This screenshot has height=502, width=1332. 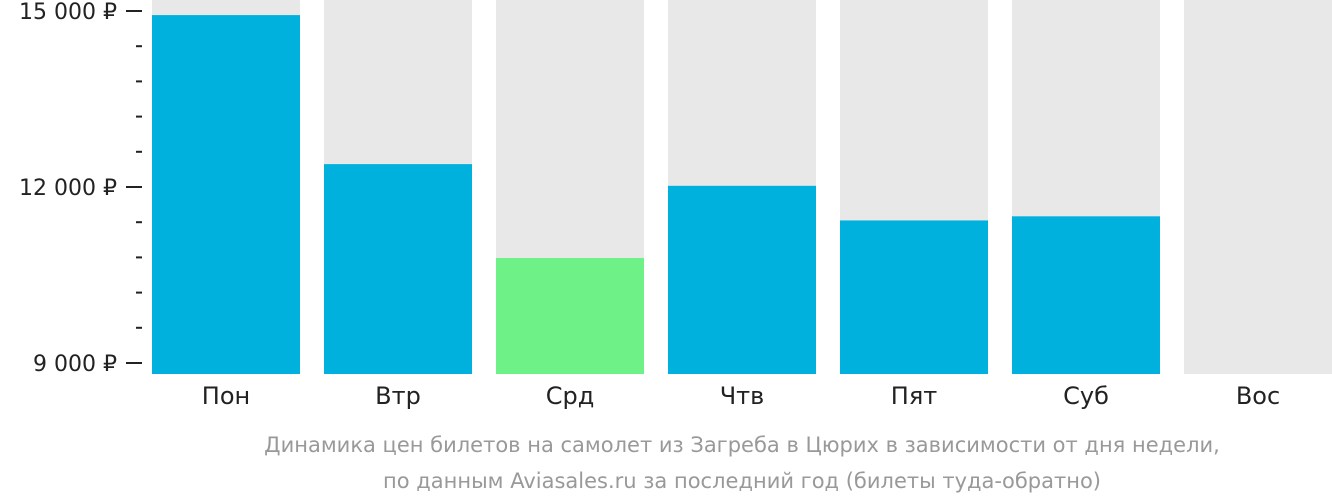 I want to click on x-tick-label: Пон, so click(x=226, y=396).